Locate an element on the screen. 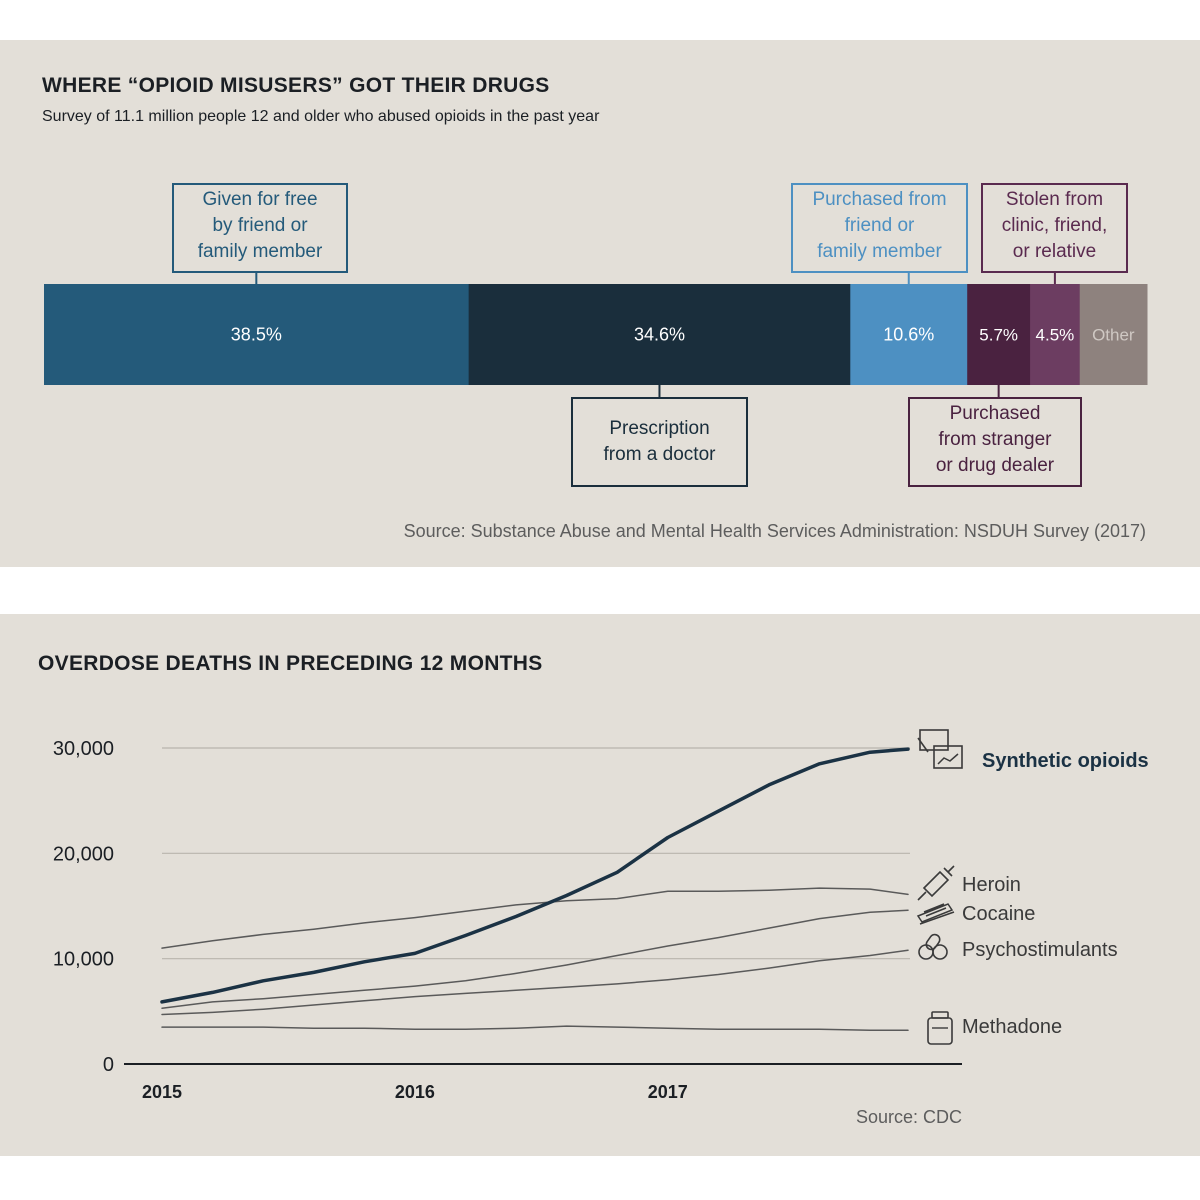 The width and height of the screenshot is (1200, 1200). callout-purchased-from-stranger: Purchased from stranger or drug dealer is located at coordinates (995, 442).